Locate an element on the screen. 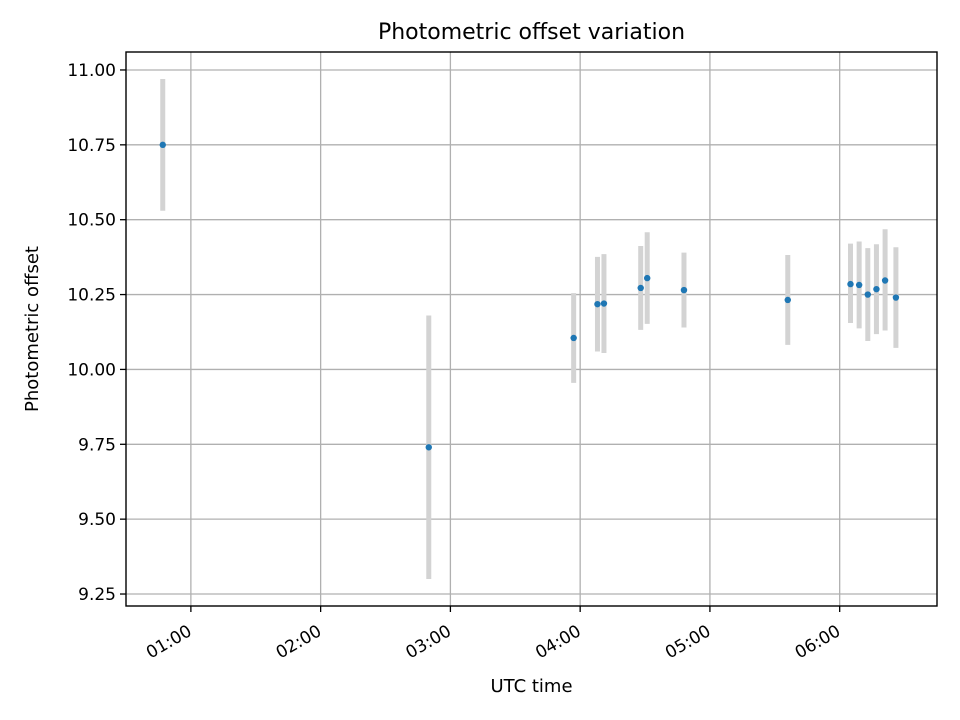 Image resolution: width=960 pixels, height=720 pixels. x-tick-label: 05:00 is located at coordinates (688, 642).